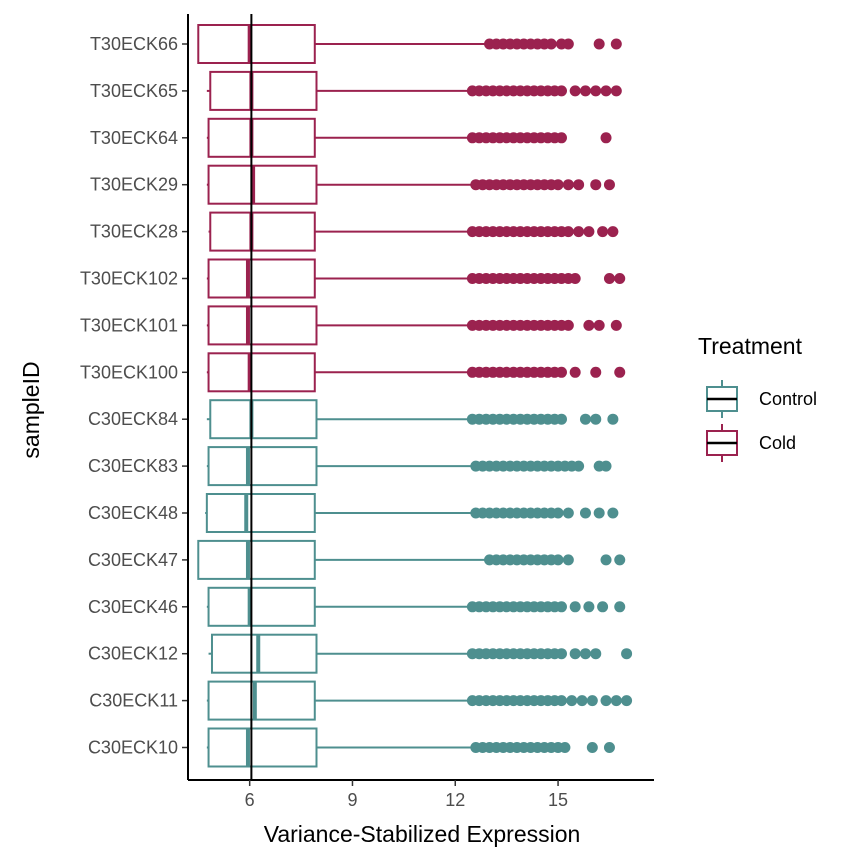 The image size is (864, 864). What do you see at coordinates (134, 138) in the screenshot?
I see `y-tick-label: T30ECK64` at bounding box center [134, 138].